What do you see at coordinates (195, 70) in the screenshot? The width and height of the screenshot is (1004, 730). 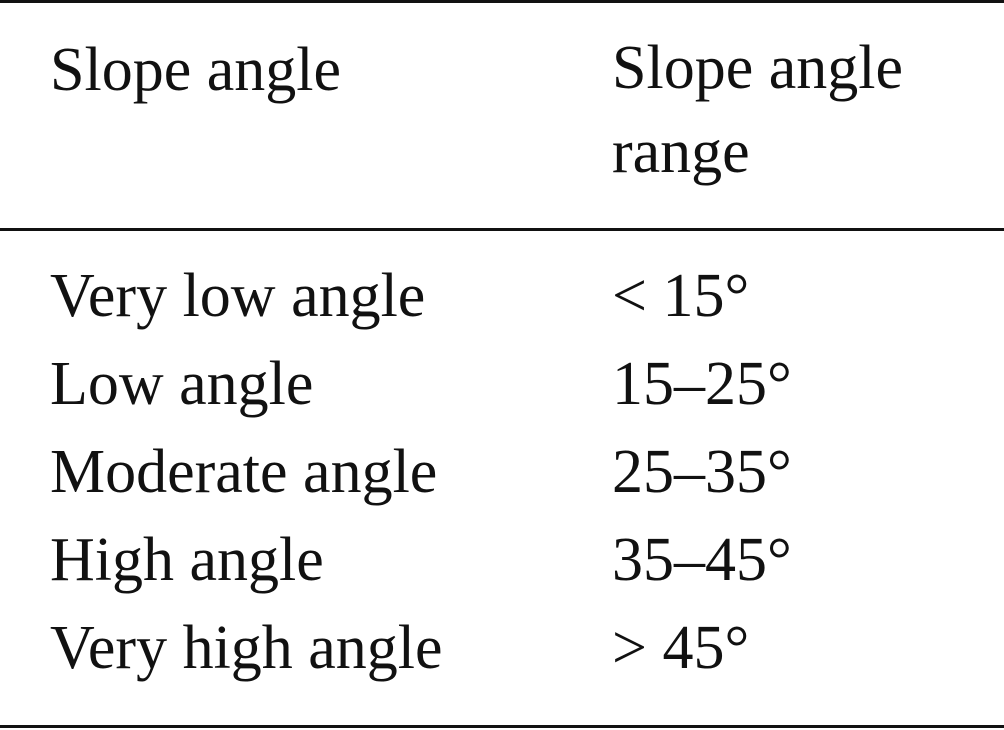 I see `header-cell: Slope angle` at bounding box center [195, 70].